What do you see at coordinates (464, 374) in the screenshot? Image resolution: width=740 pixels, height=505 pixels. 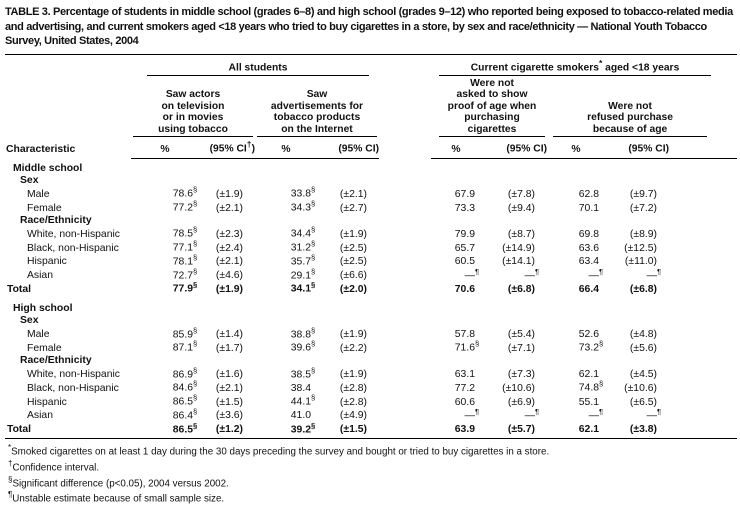 I see `cell-pct: 63.1` at bounding box center [464, 374].